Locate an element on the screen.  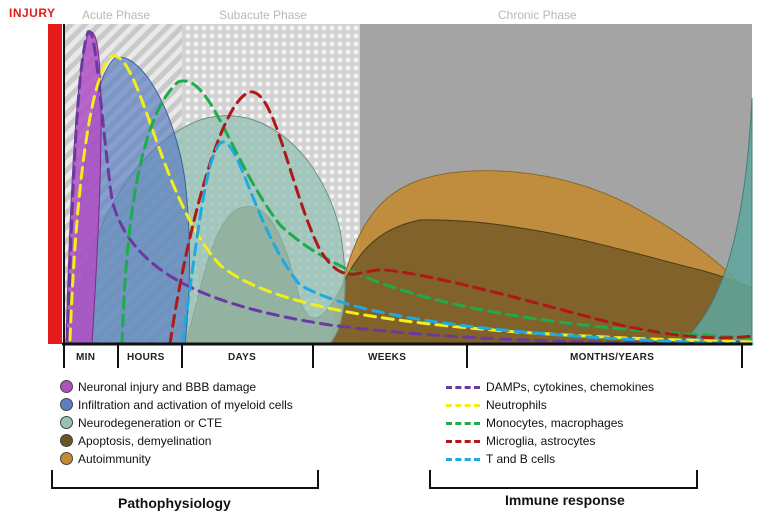
subacute-phase-label: Subacute Phase is located at coordinates (263, 15).